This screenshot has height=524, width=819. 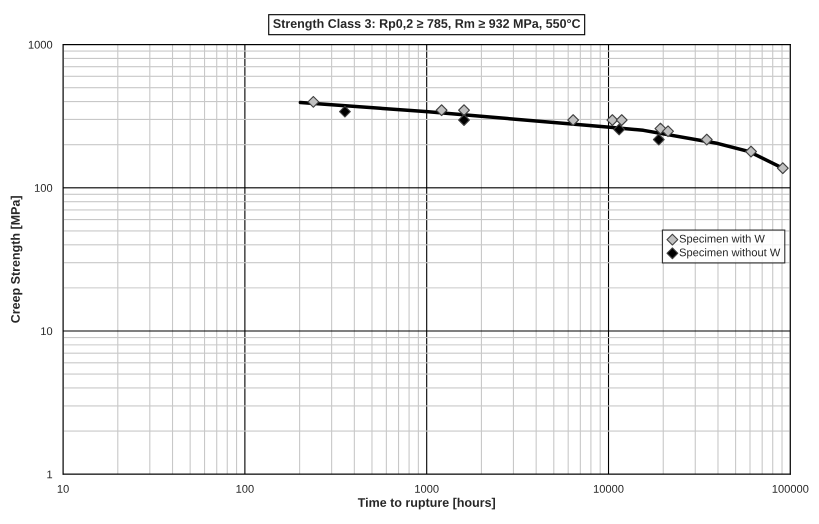 What do you see at coordinates (426, 504) in the screenshot?
I see `x-axis-title: Time to rupture [hours]` at bounding box center [426, 504].